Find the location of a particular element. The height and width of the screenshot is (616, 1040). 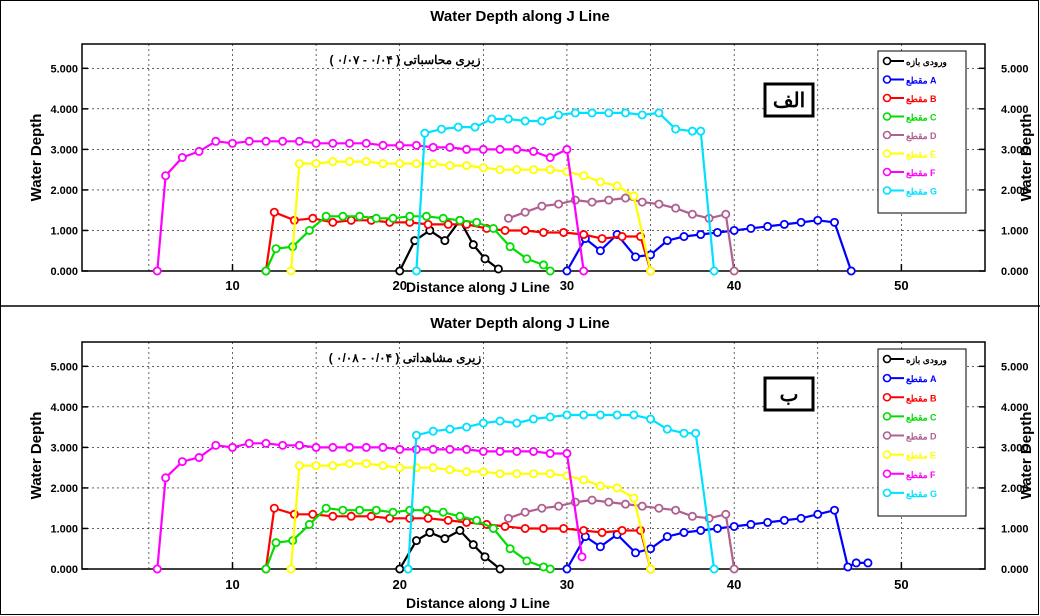

legend-entry: مقطع A is located at coordinates (921, 81).